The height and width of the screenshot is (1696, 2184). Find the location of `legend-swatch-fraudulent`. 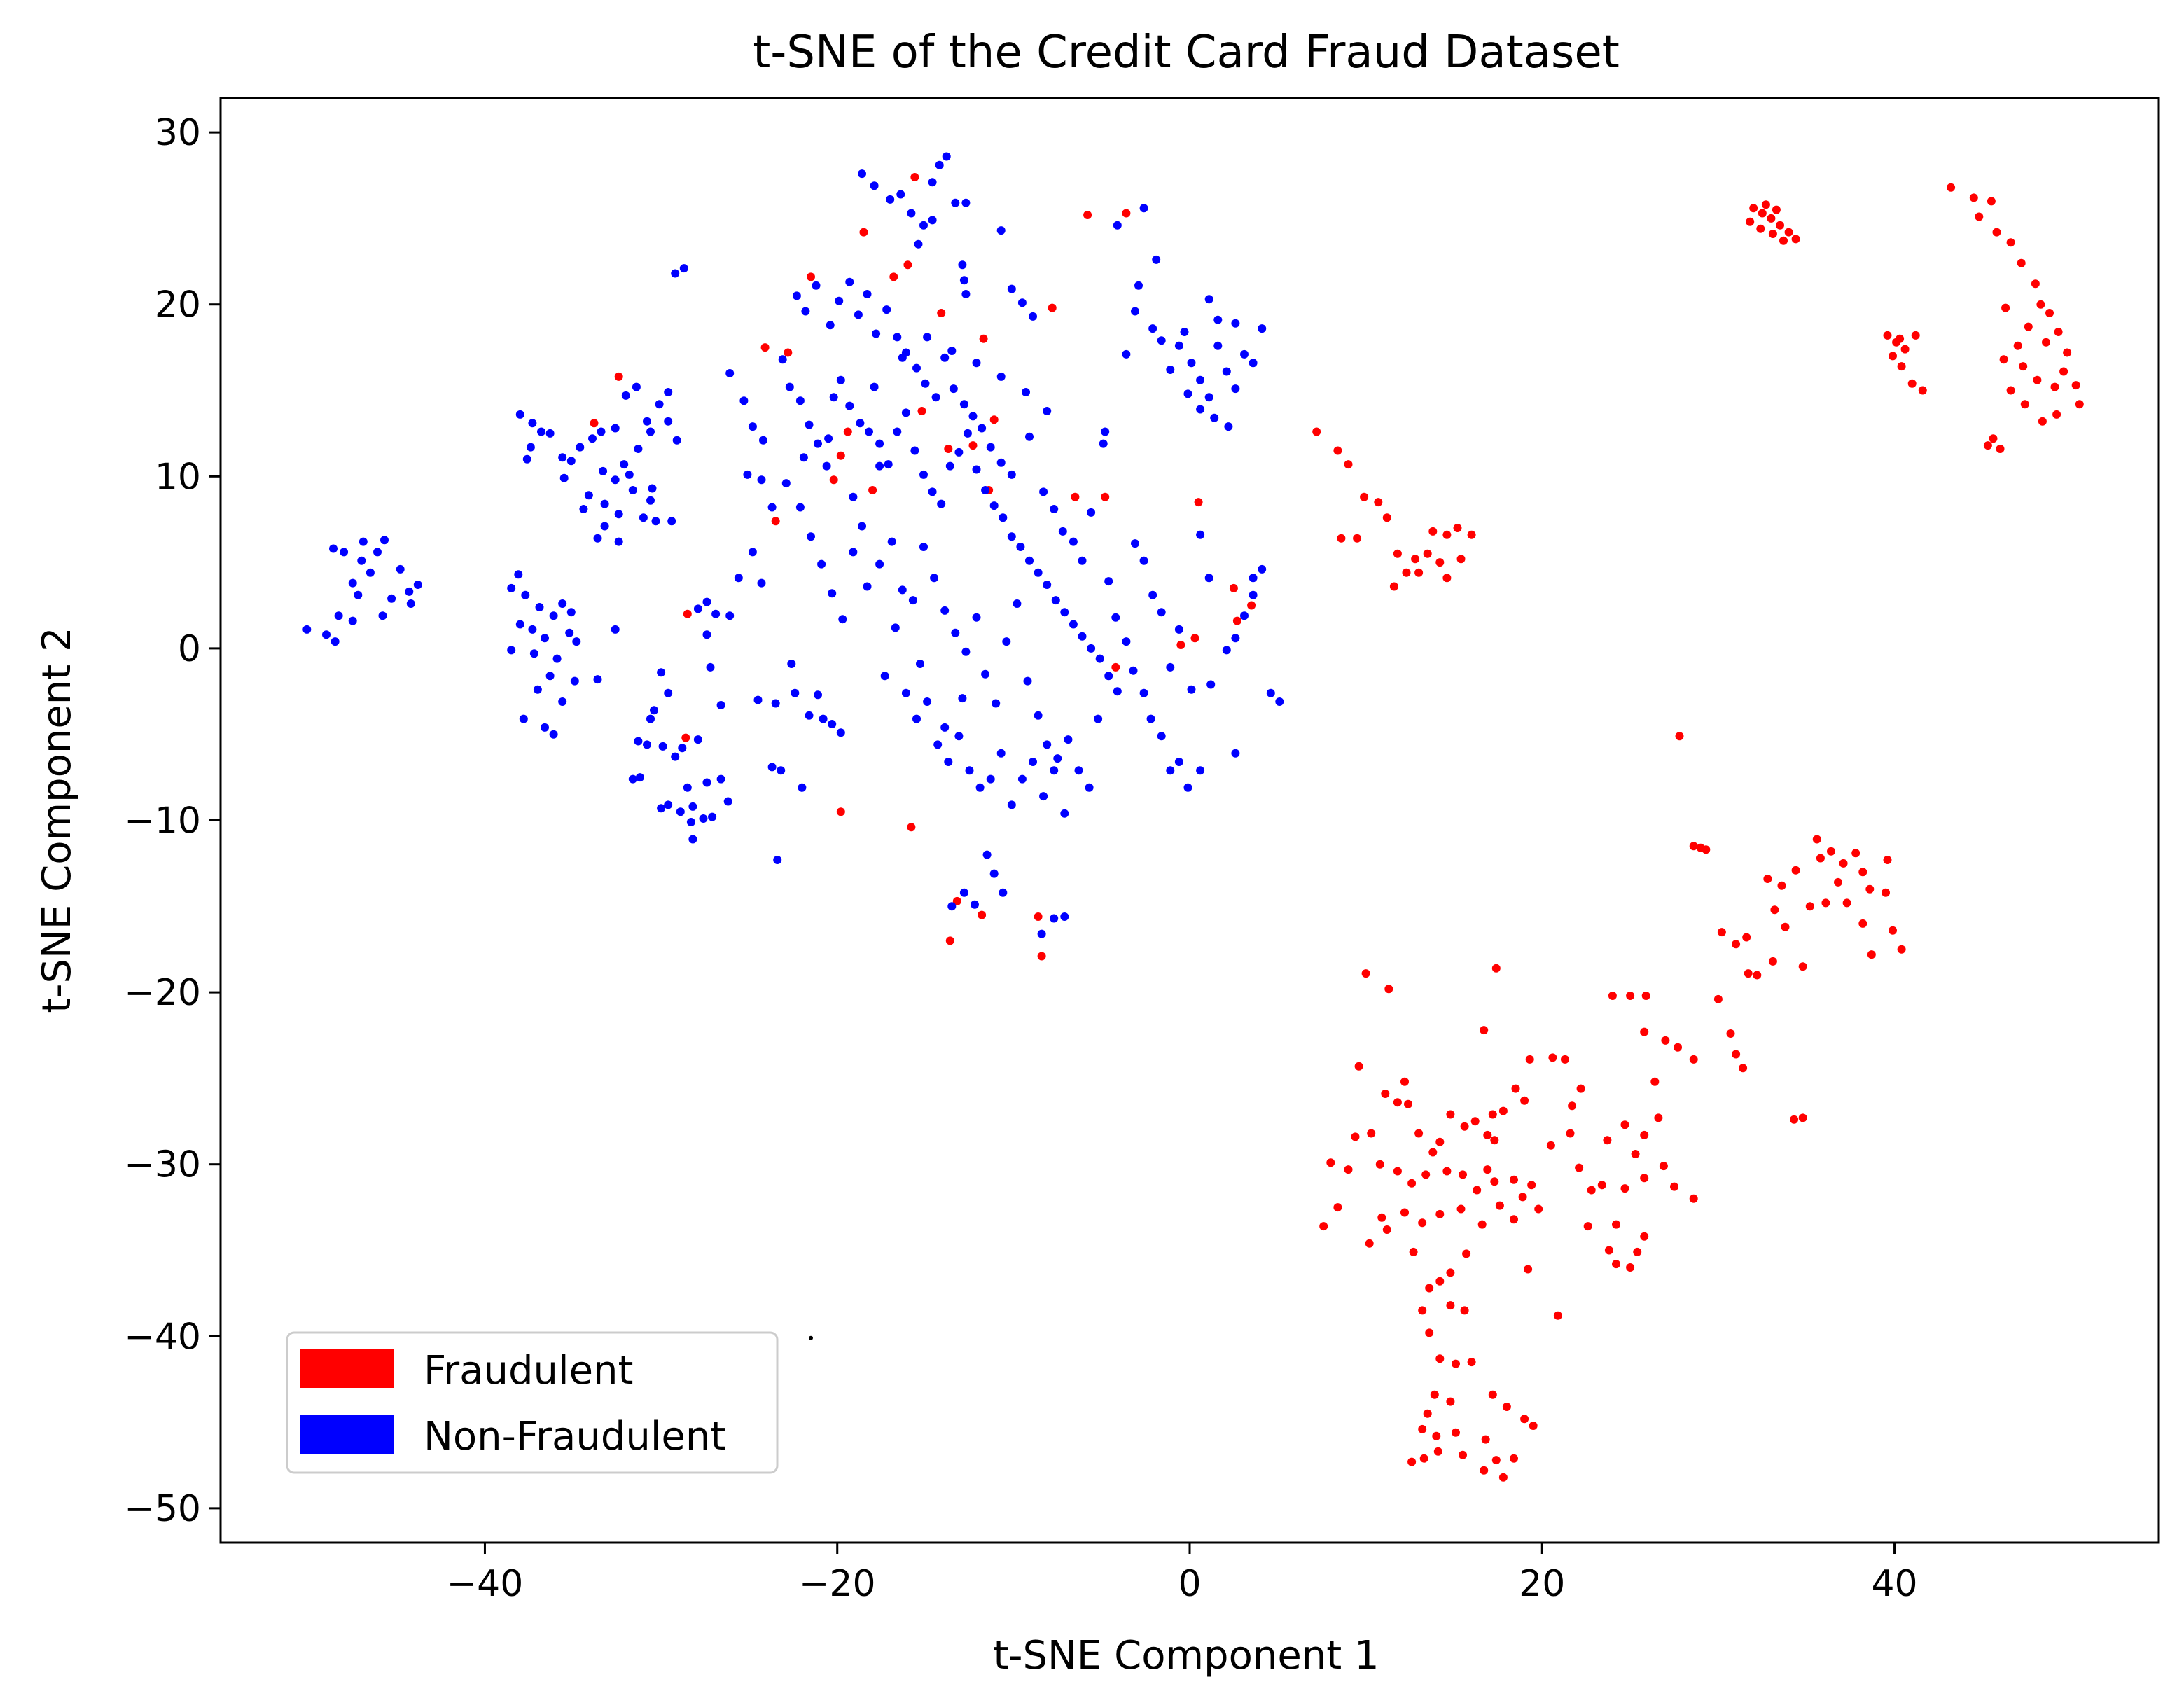

legend-swatch-fraudulent is located at coordinates (347, 1368).